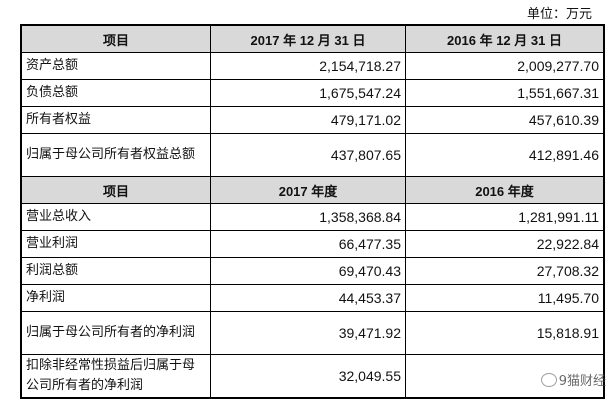 The width and height of the screenshot is (610, 401). Describe the element at coordinates (308, 120) in the screenshot. I see `value-2017: 479,171.02` at that location.